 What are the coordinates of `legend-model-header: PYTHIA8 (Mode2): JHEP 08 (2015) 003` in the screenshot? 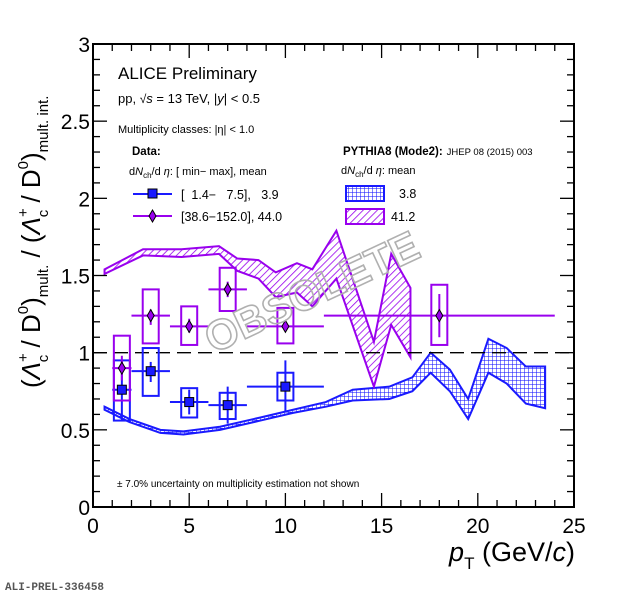 It's located at (438, 152).